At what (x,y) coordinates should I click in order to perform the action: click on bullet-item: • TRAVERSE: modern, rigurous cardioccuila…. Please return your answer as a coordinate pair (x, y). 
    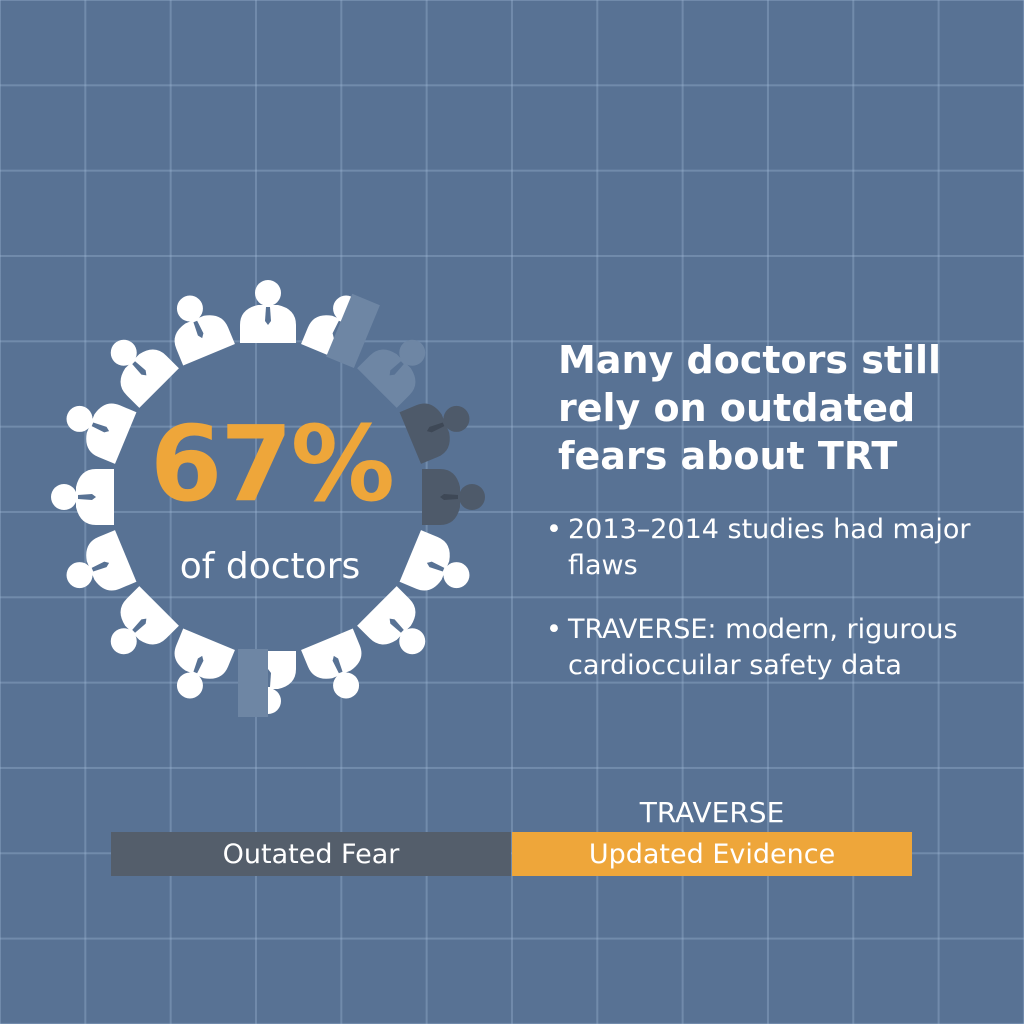
    Looking at the image, I should click on (766, 648).